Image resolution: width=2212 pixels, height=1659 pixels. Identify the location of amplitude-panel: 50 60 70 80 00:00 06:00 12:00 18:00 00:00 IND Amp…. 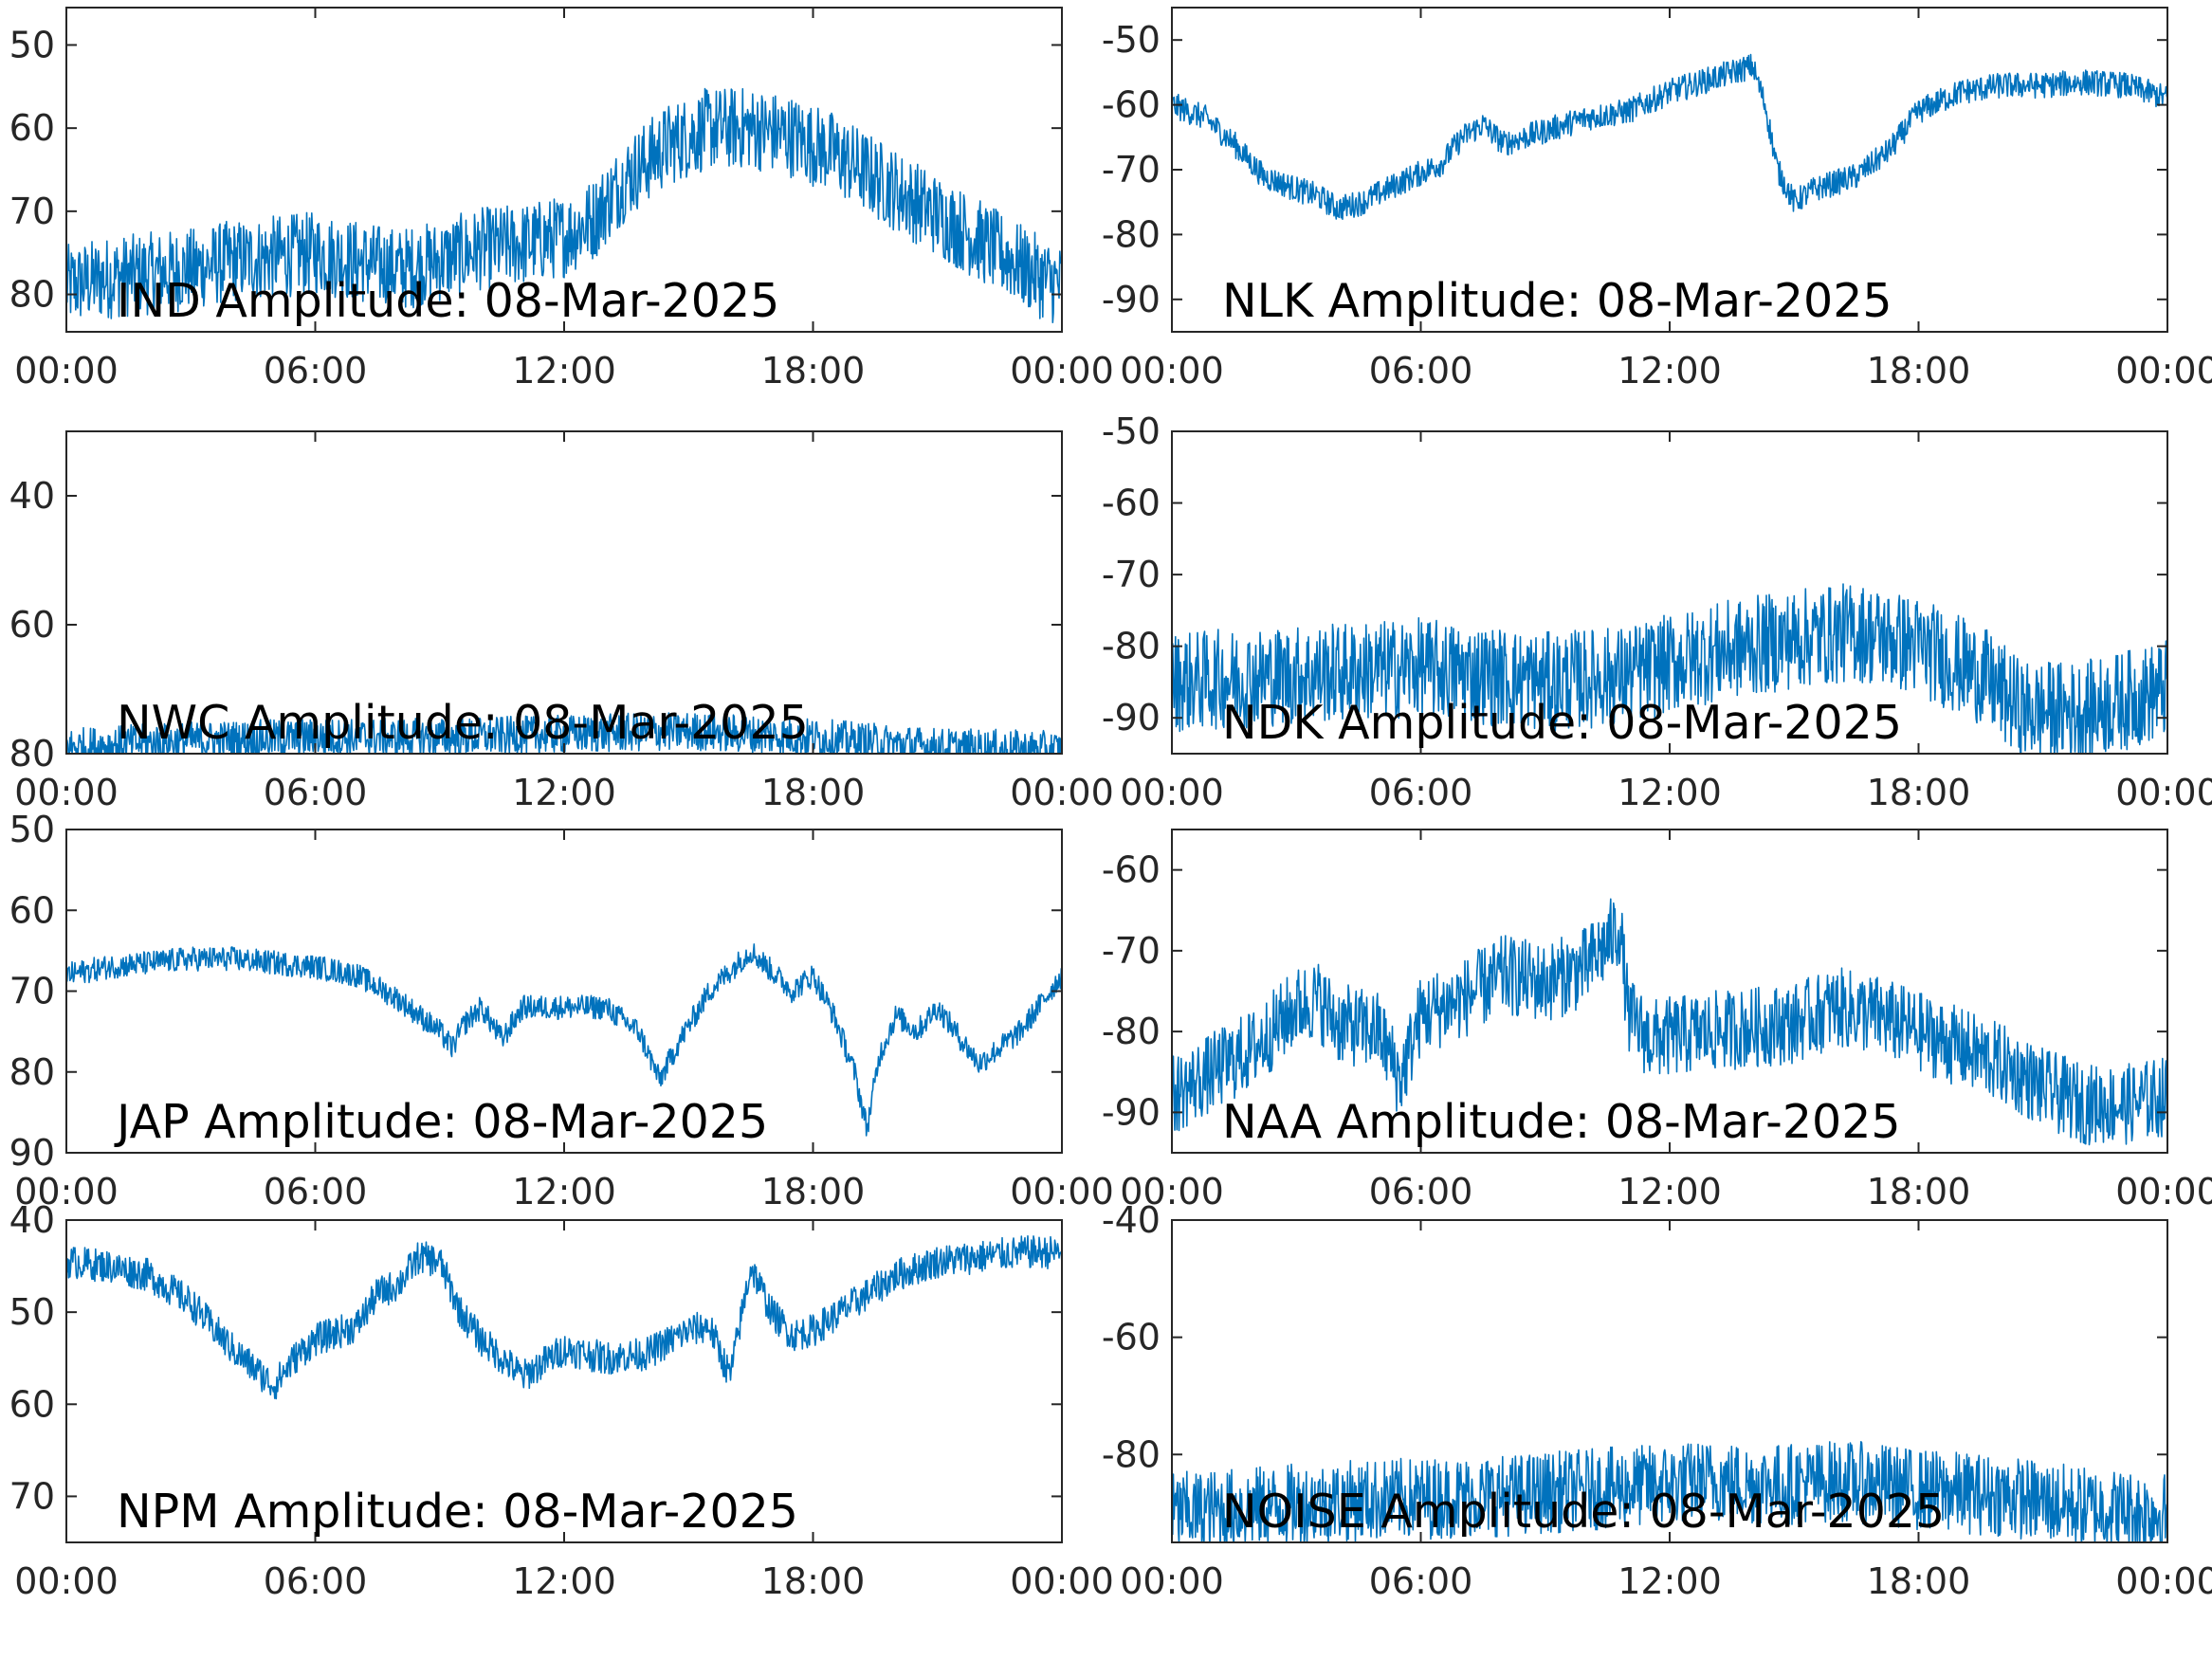
(561, 199).